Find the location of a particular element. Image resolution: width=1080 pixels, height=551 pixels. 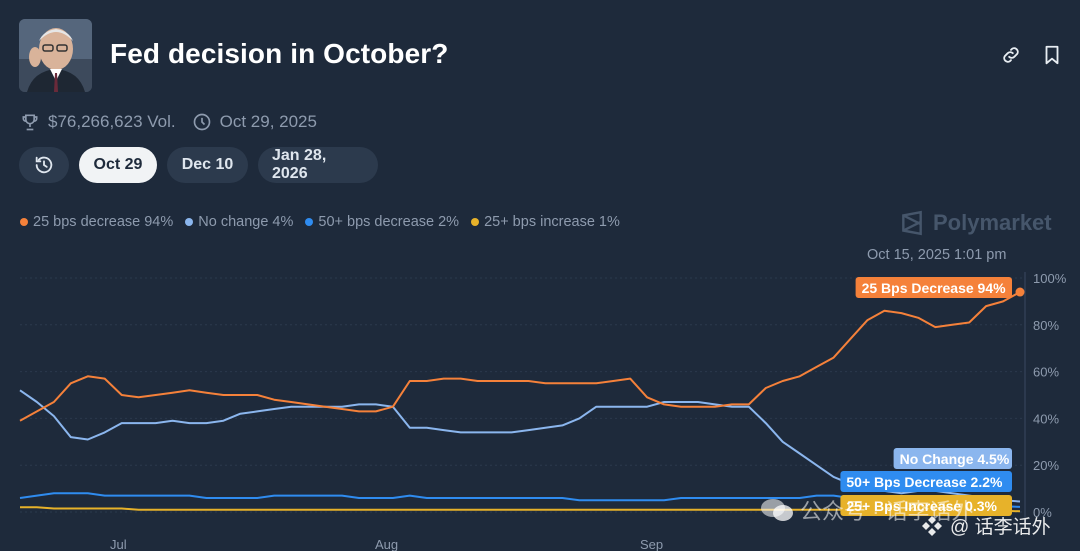

end-label: 50+ Bps Decrease 2.2% is located at coordinates (924, 482).